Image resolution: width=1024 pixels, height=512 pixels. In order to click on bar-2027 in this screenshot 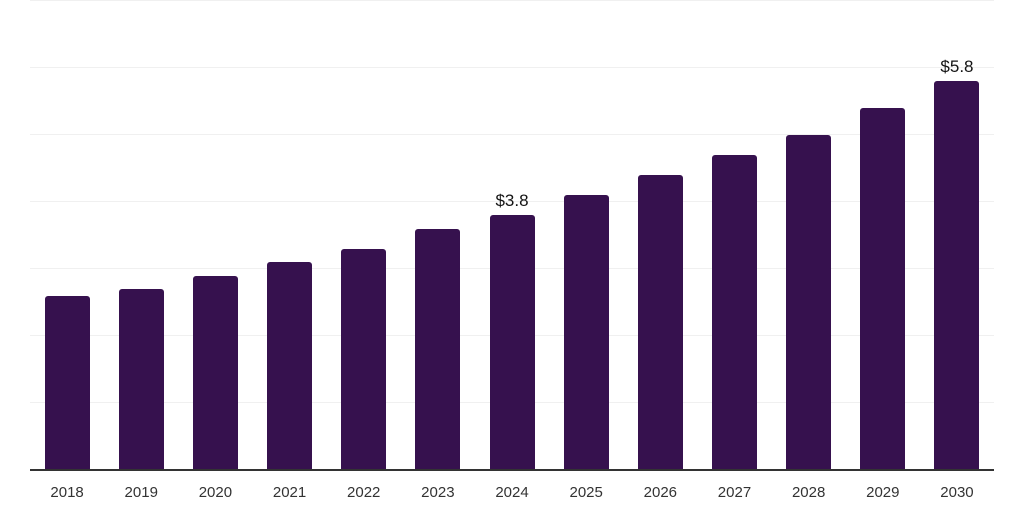, I will do `click(734, 312)`.